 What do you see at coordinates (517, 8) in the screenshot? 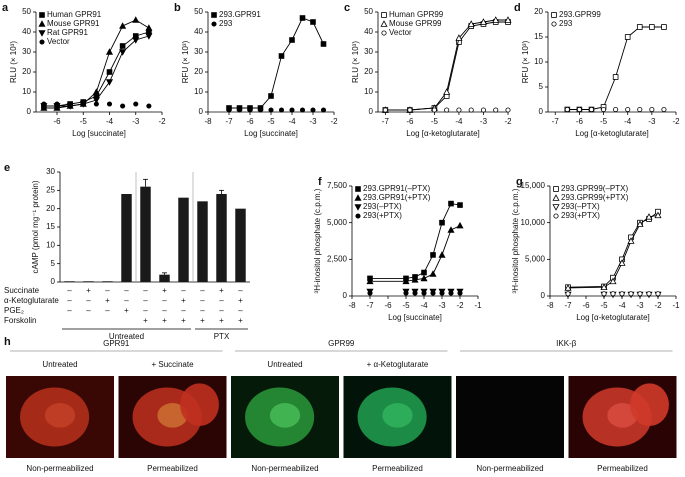
I see `panel-label: d` at bounding box center [517, 8].